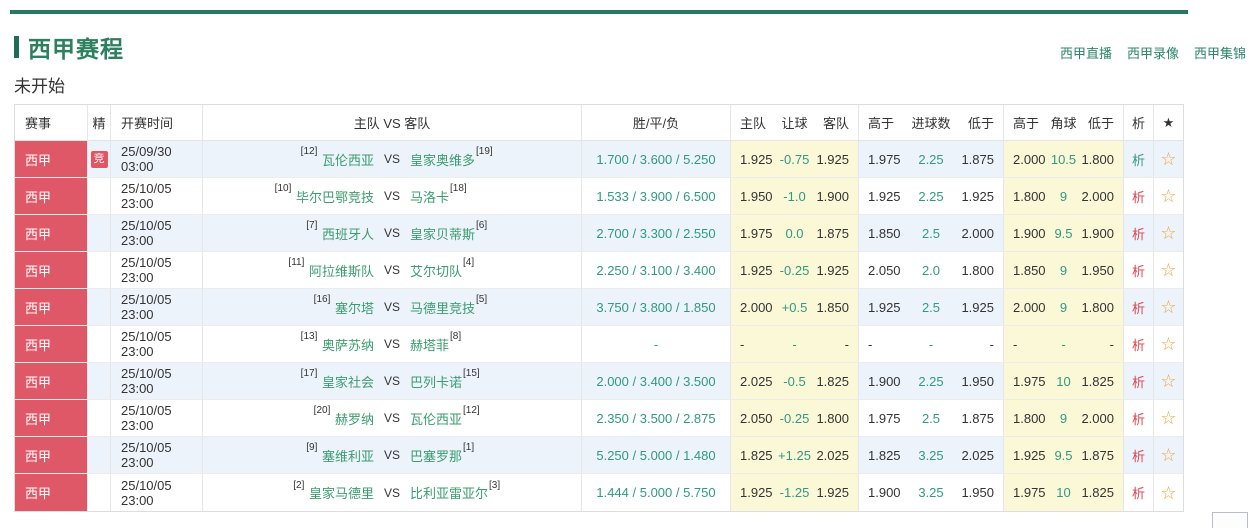 The image size is (1254, 528). What do you see at coordinates (334, 197) in the screenshot?
I see `home-team-link: 毕尔巴鄂竞技` at bounding box center [334, 197].